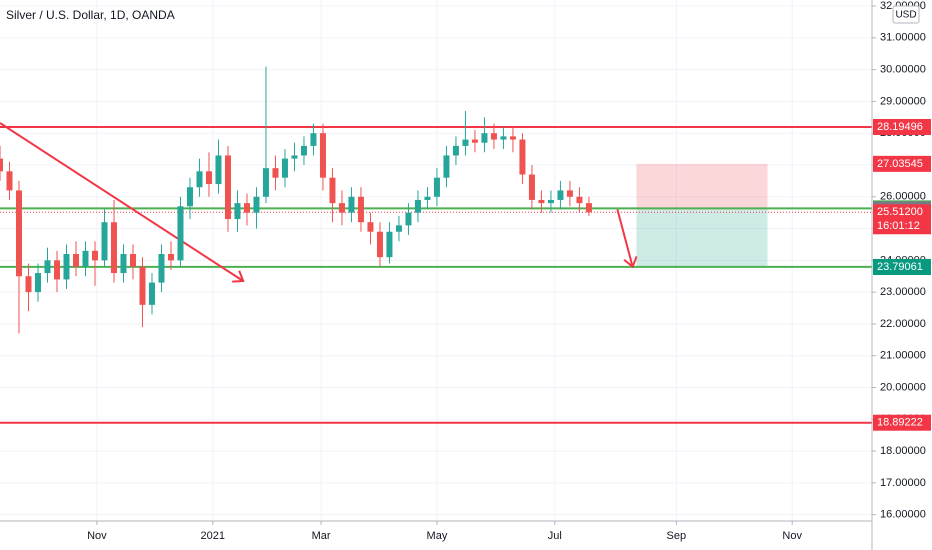 The image size is (932, 550). What do you see at coordinates (903, 515) in the screenshot?
I see `y-tick-label: 16.00000` at bounding box center [903, 515].